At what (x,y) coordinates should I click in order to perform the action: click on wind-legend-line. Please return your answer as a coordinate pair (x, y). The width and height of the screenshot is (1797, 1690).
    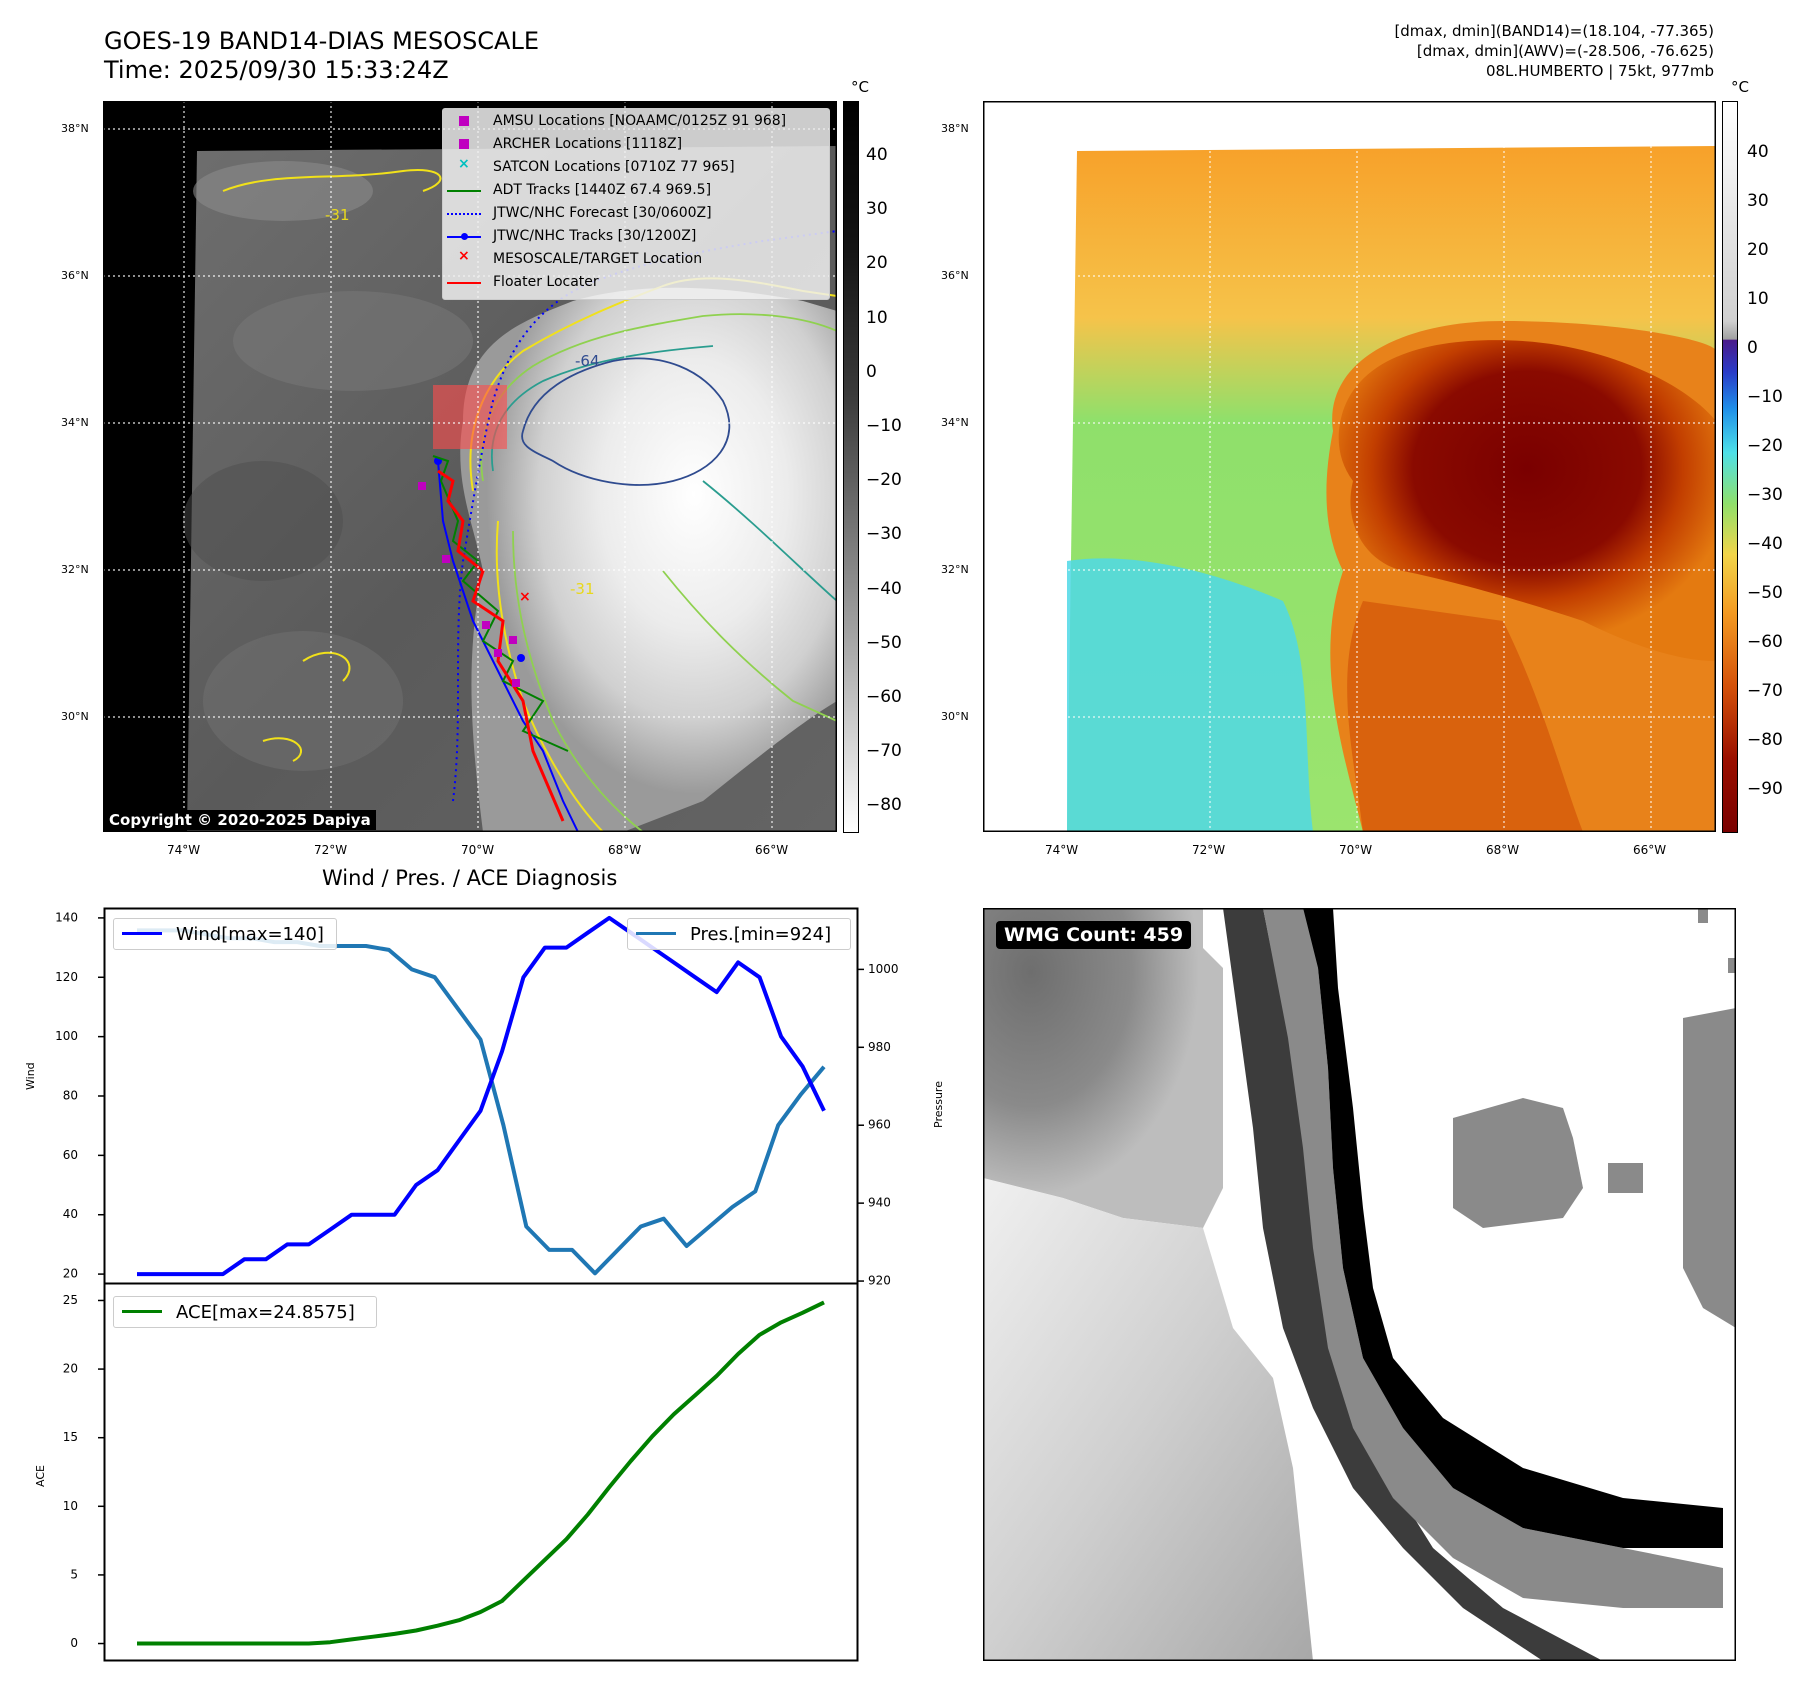
    Looking at the image, I should click on (142, 933).